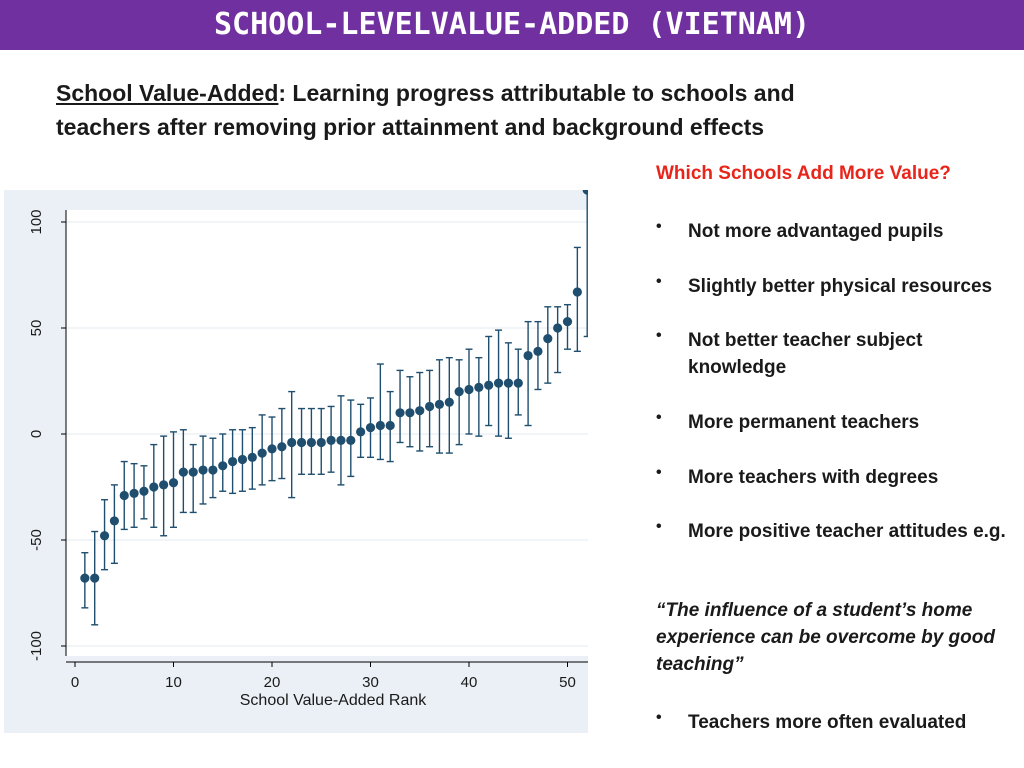  Describe the element at coordinates (816, 231) in the screenshot. I see `bullet-text: Not more advantaged pupils` at that location.